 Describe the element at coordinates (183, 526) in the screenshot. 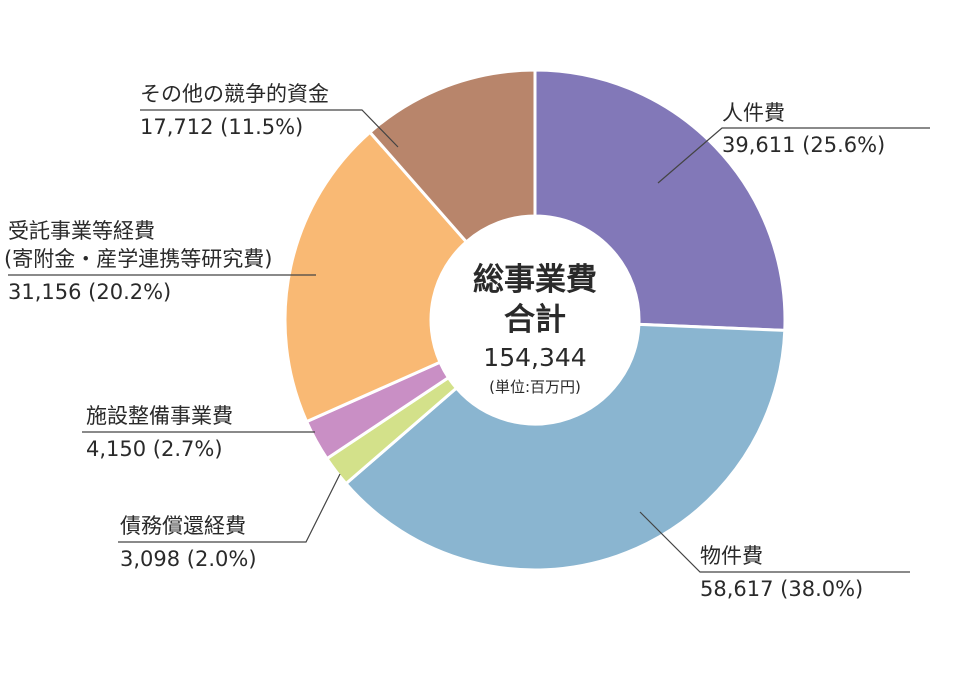

I see `label-saimu-name: 債務償還経費` at that location.